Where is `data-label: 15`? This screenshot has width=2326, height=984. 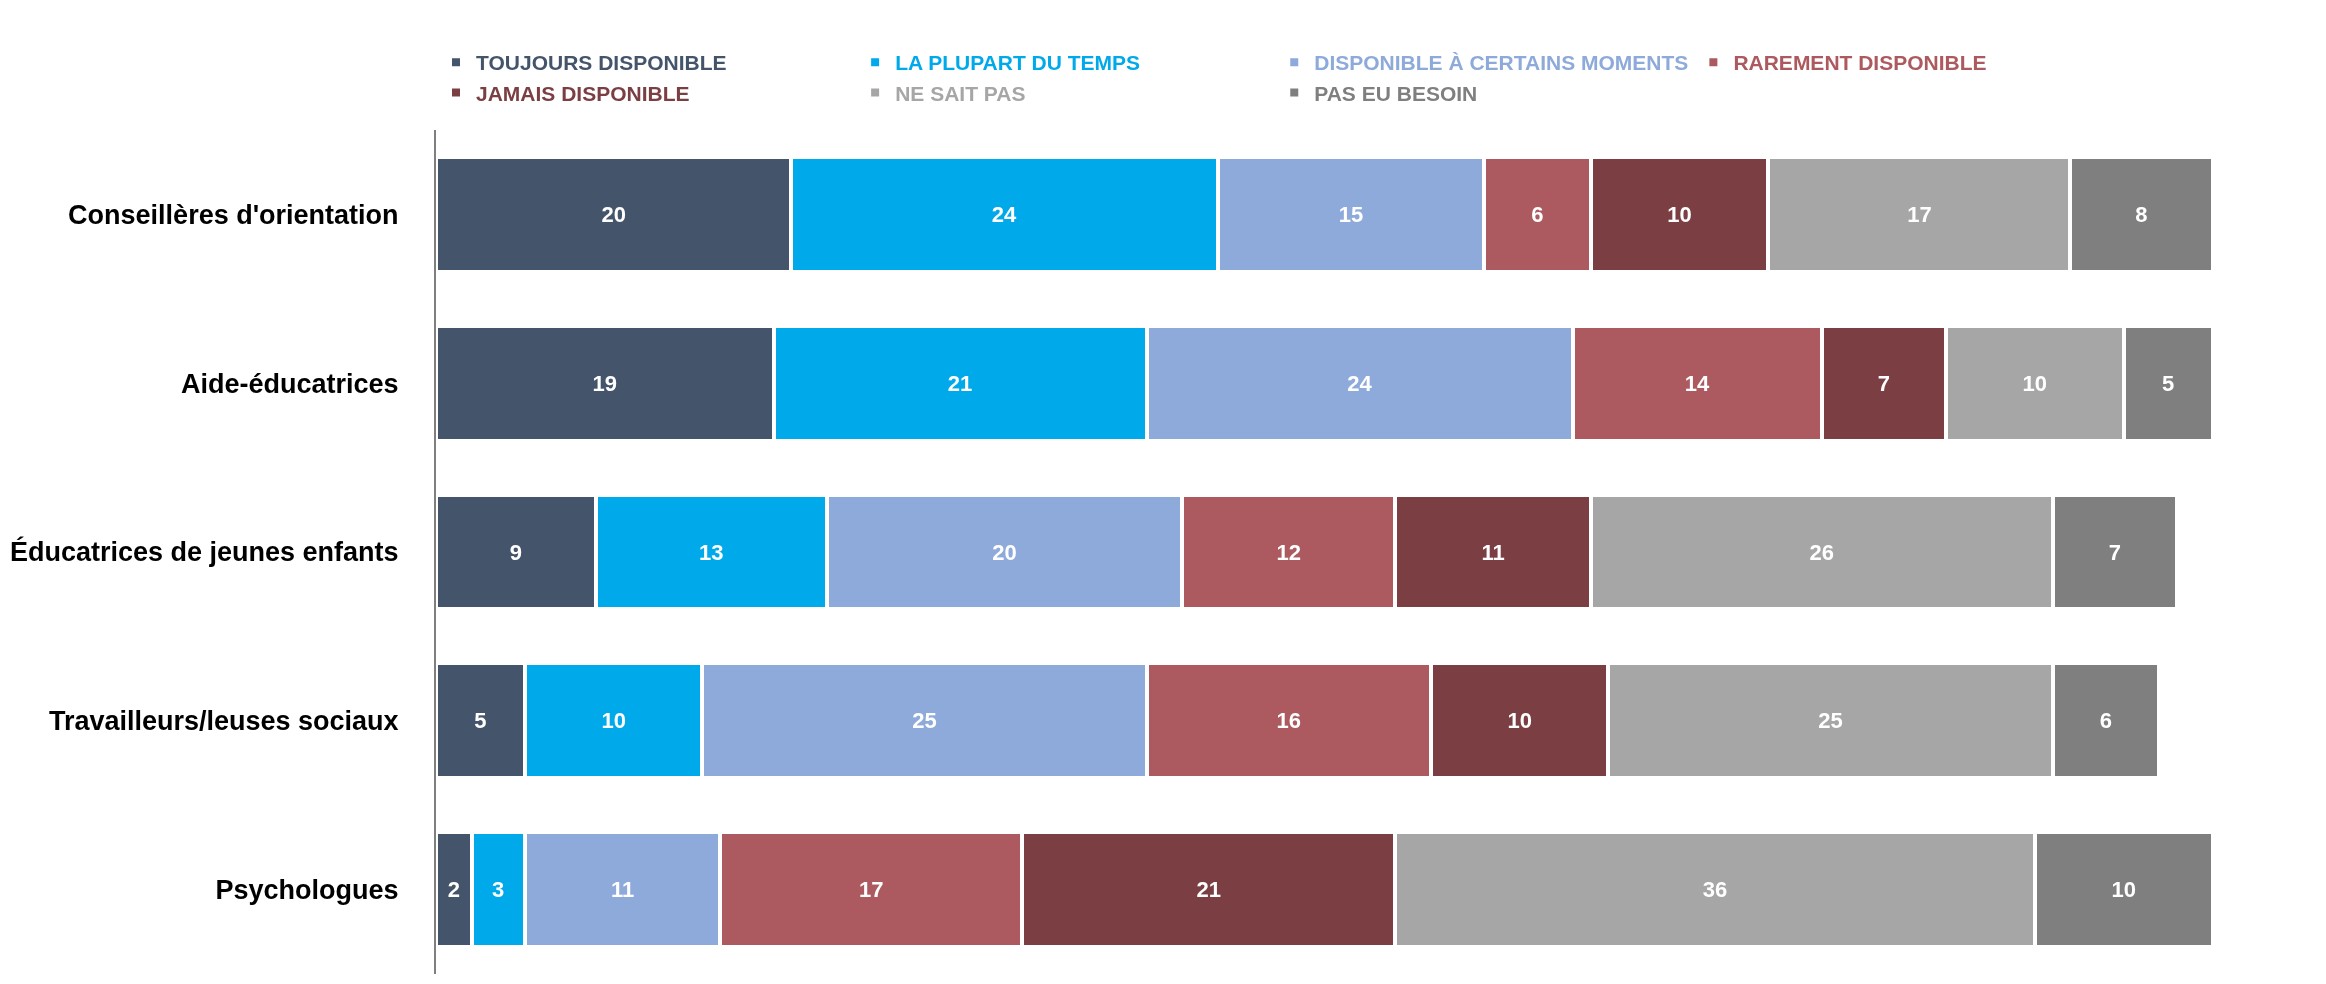 data-label: 15 is located at coordinates (1351, 214).